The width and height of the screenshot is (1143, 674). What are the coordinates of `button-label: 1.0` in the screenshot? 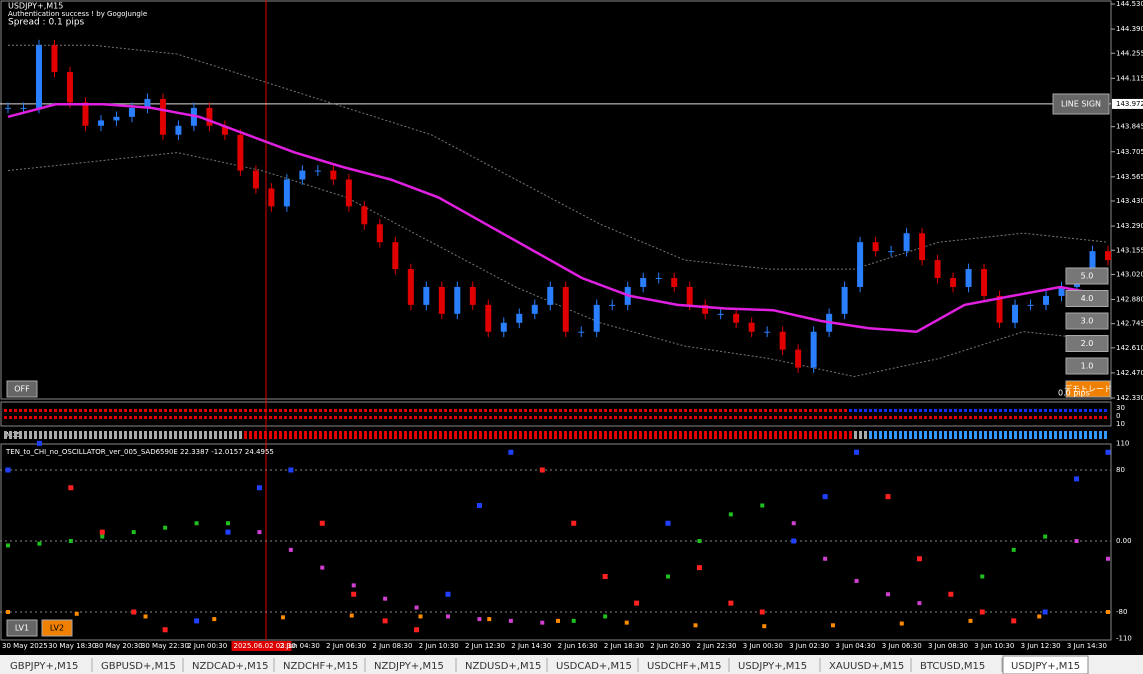 It's located at (1087, 366).